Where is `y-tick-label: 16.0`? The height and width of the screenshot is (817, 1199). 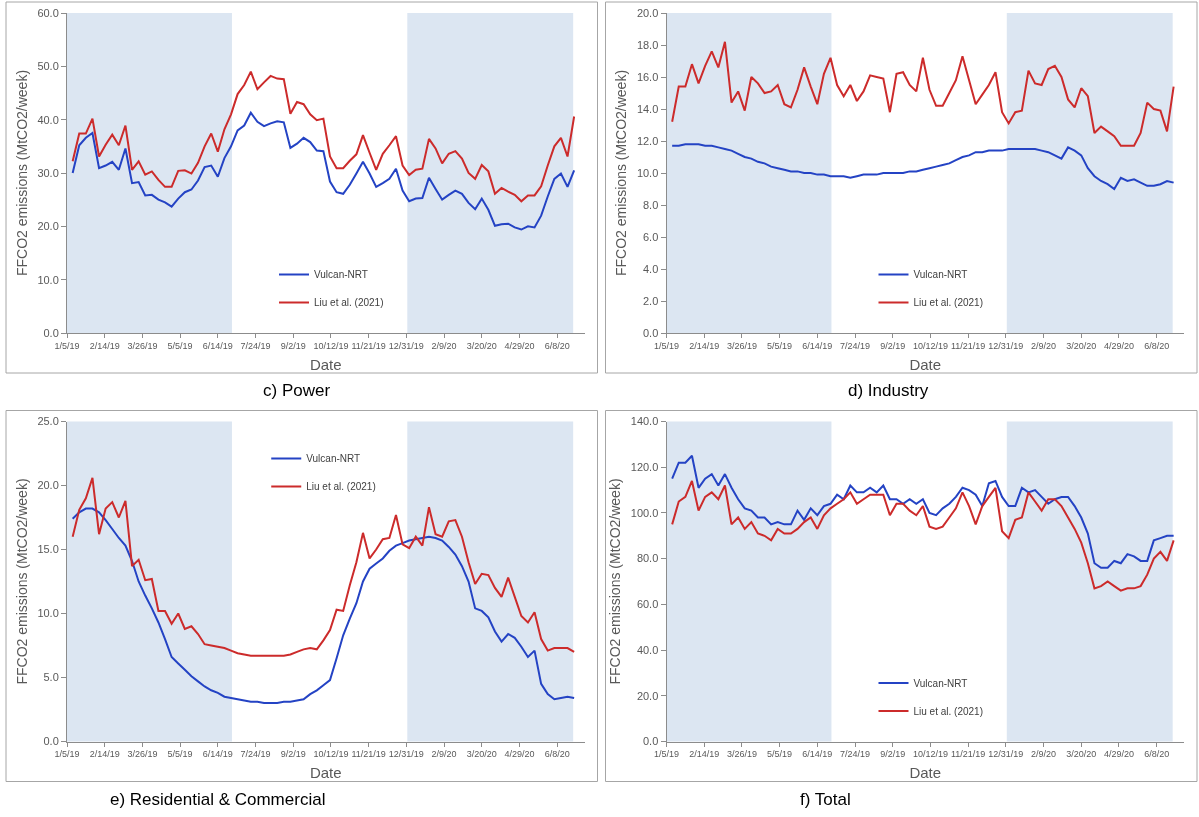 y-tick-label: 16.0 is located at coordinates (647, 76).